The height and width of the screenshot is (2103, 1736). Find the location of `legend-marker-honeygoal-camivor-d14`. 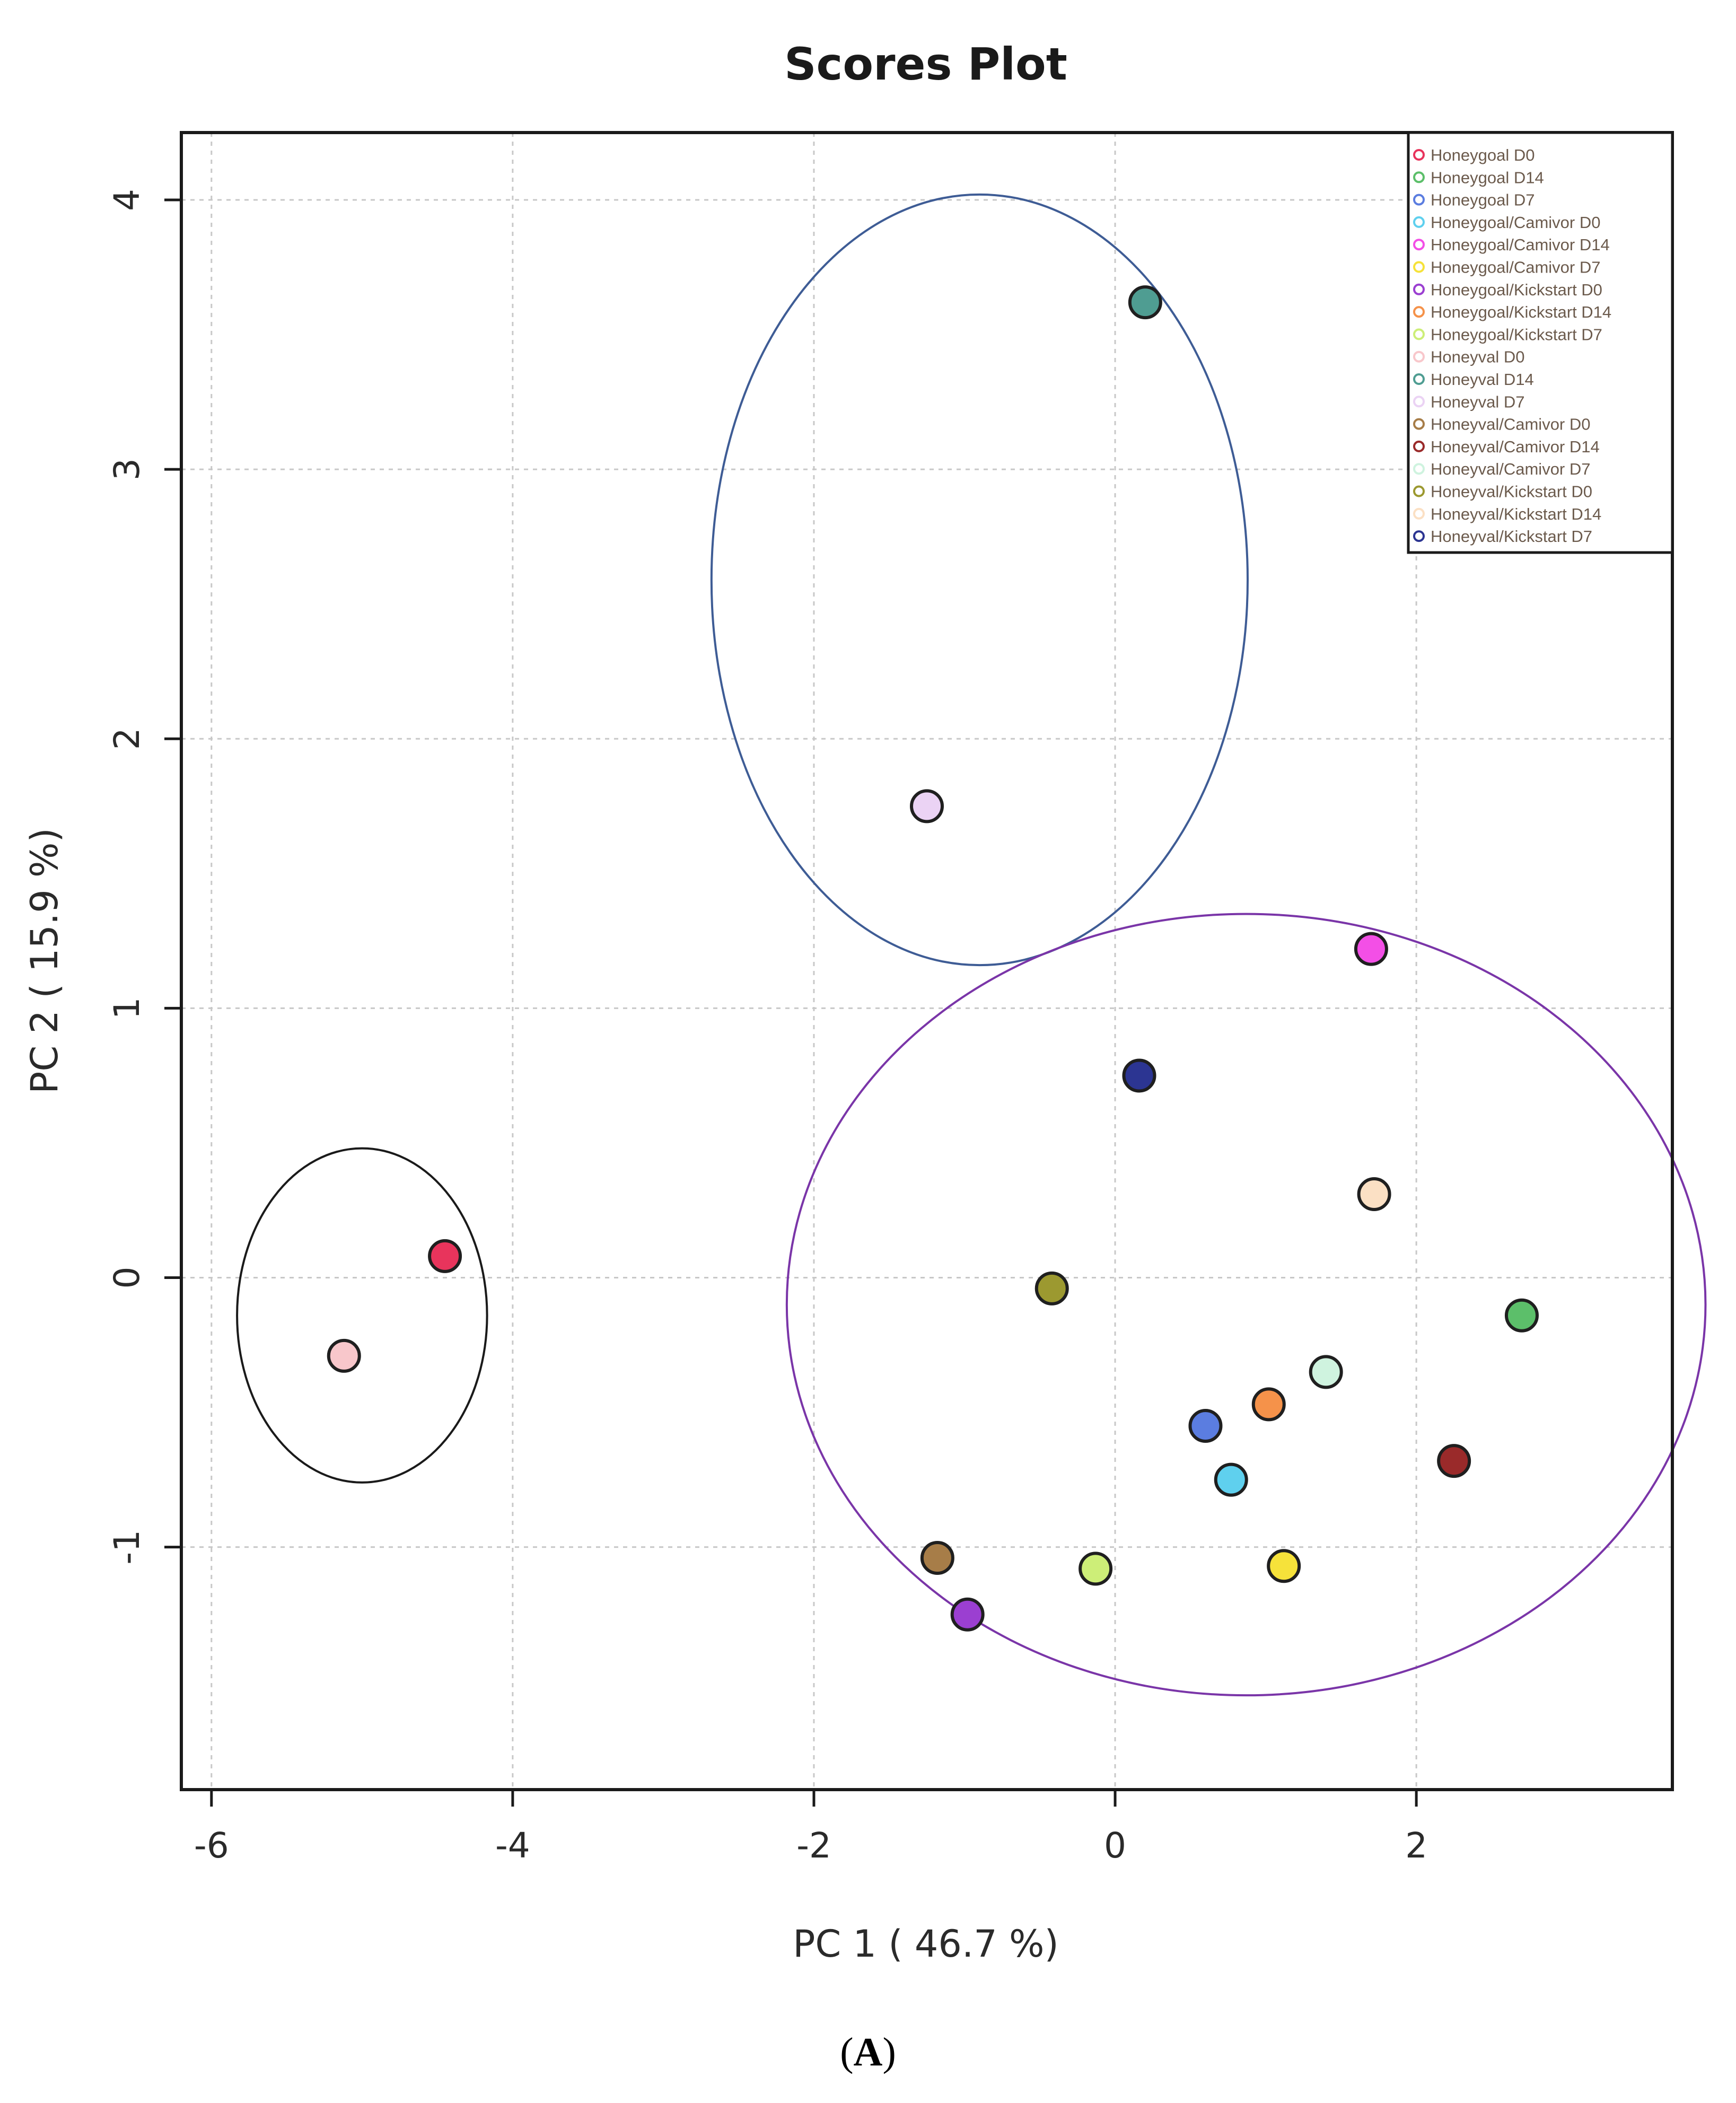

legend-marker-honeygoal-camivor-d14 is located at coordinates (1419, 245).